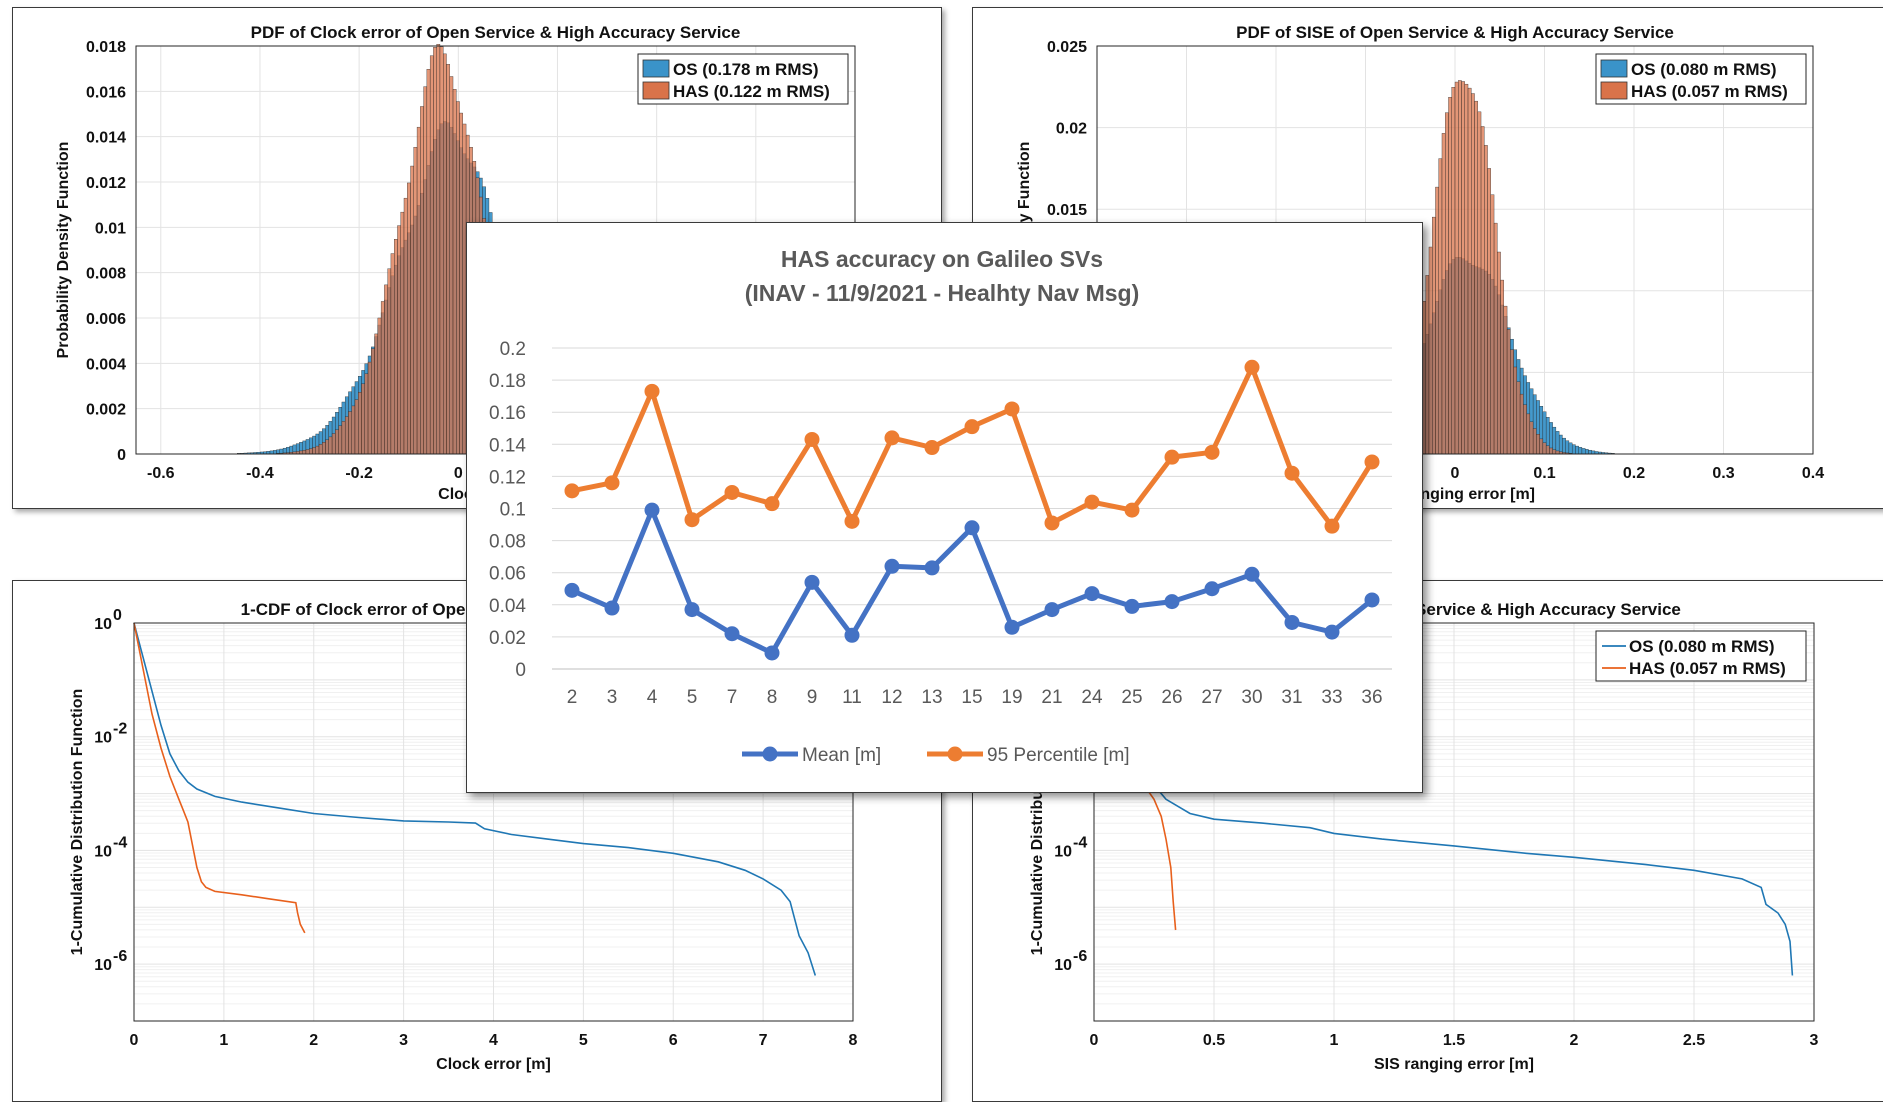  I want to click on x-tick-label: 11, so click(852, 697).